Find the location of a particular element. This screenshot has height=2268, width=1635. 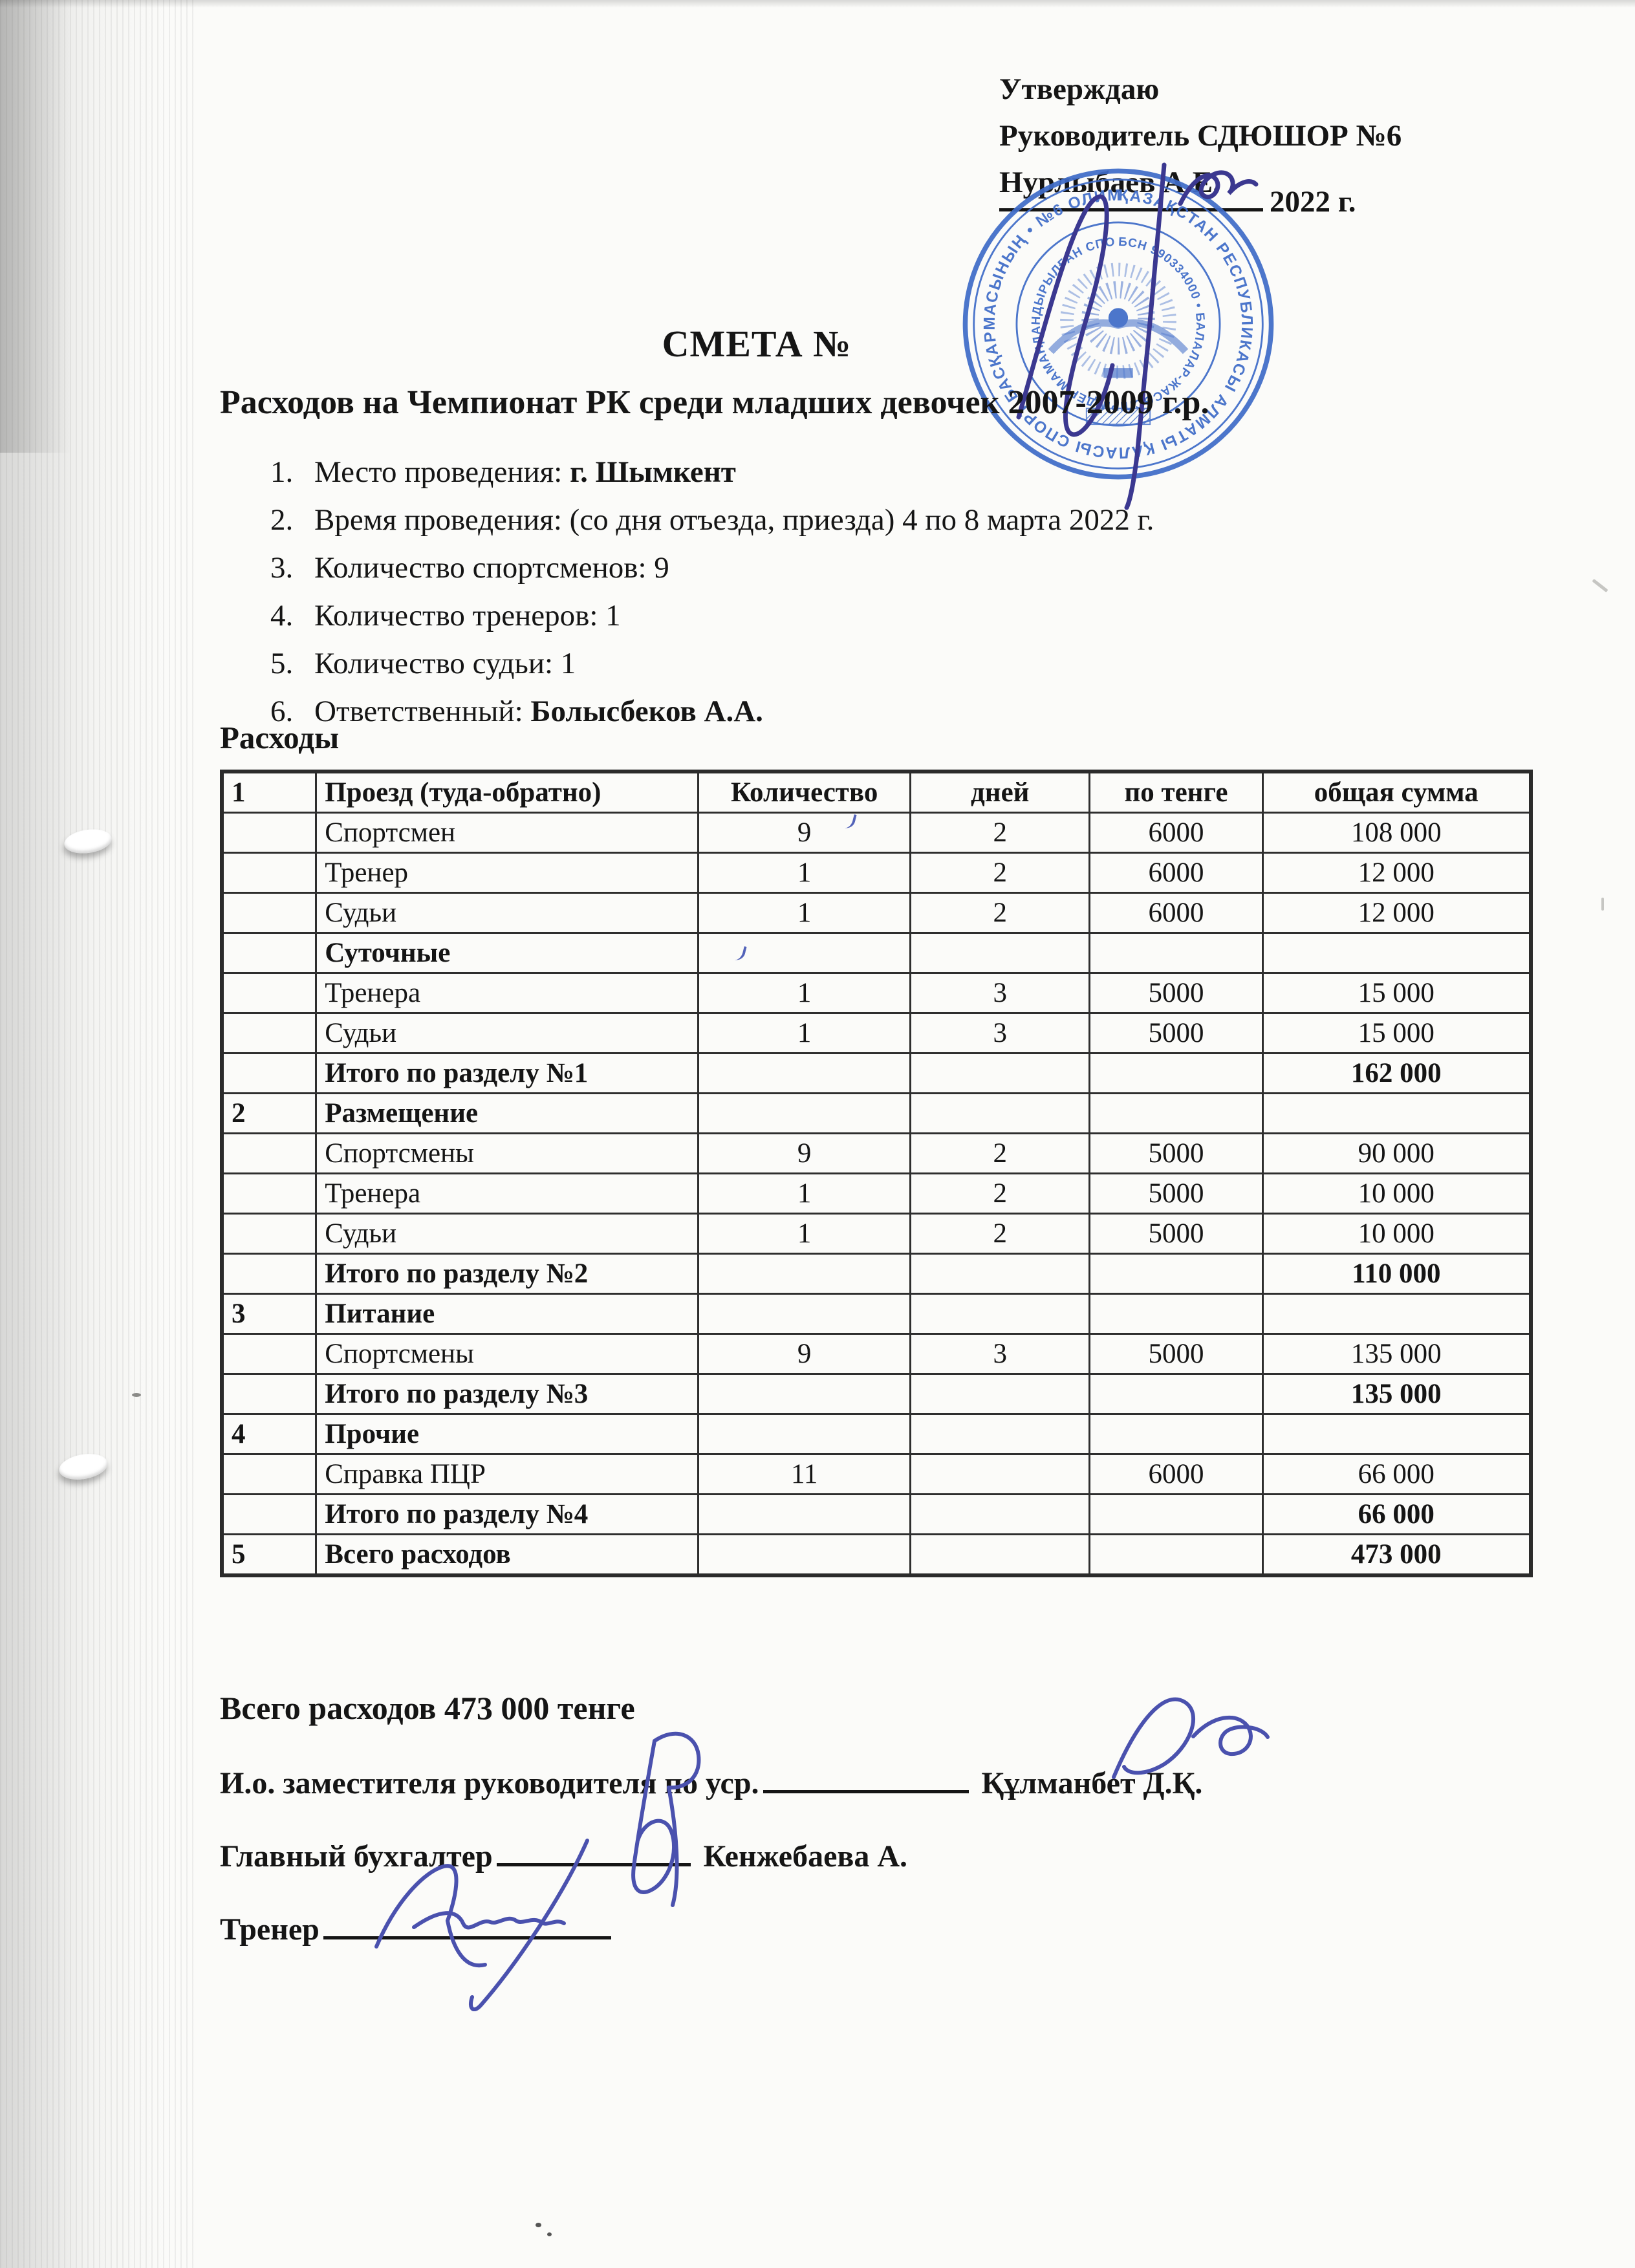

table-cell: Тренера is located at coordinates (507, 993).